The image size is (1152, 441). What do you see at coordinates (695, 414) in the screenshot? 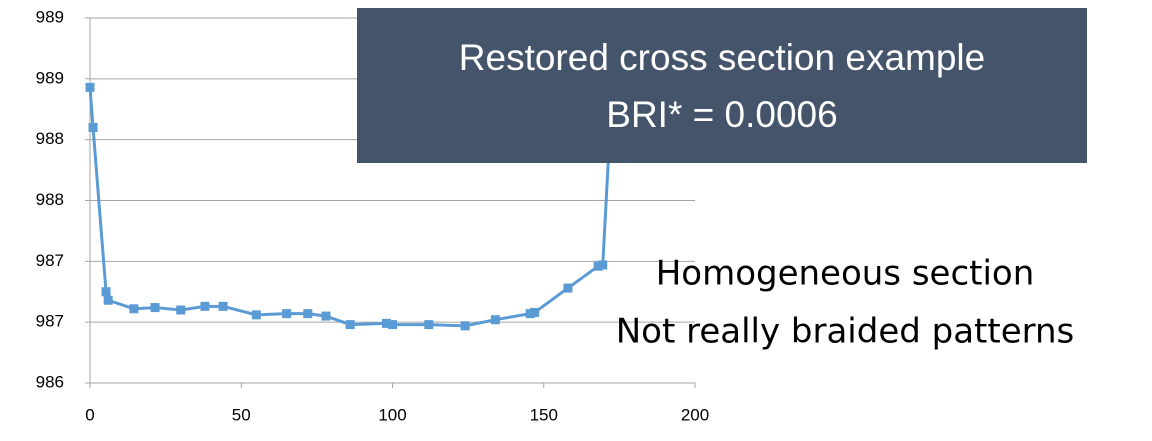
I see `x-tick-label: 200` at bounding box center [695, 414].